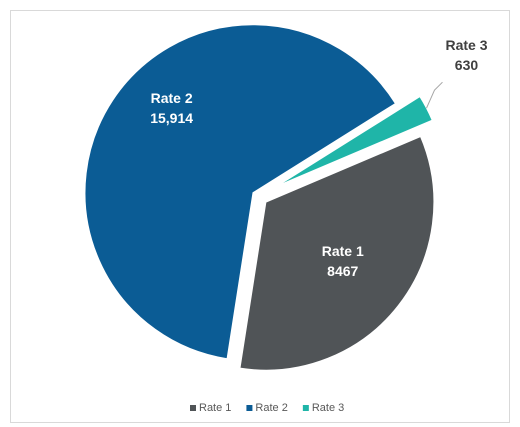 The image size is (520, 427). What do you see at coordinates (172, 98) in the screenshot?
I see `data-label-name: Rate 2` at bounding box center [172, 98].